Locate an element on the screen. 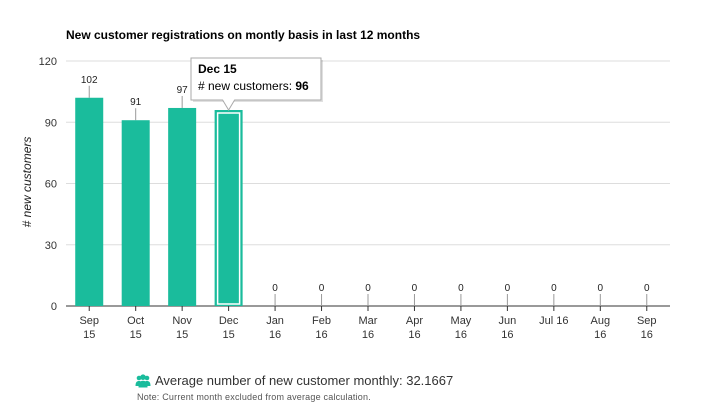 This screenshot has width=706, height=417. y-tick-labels: 0 30 60 90 120 is located at coordinates (48, 184).